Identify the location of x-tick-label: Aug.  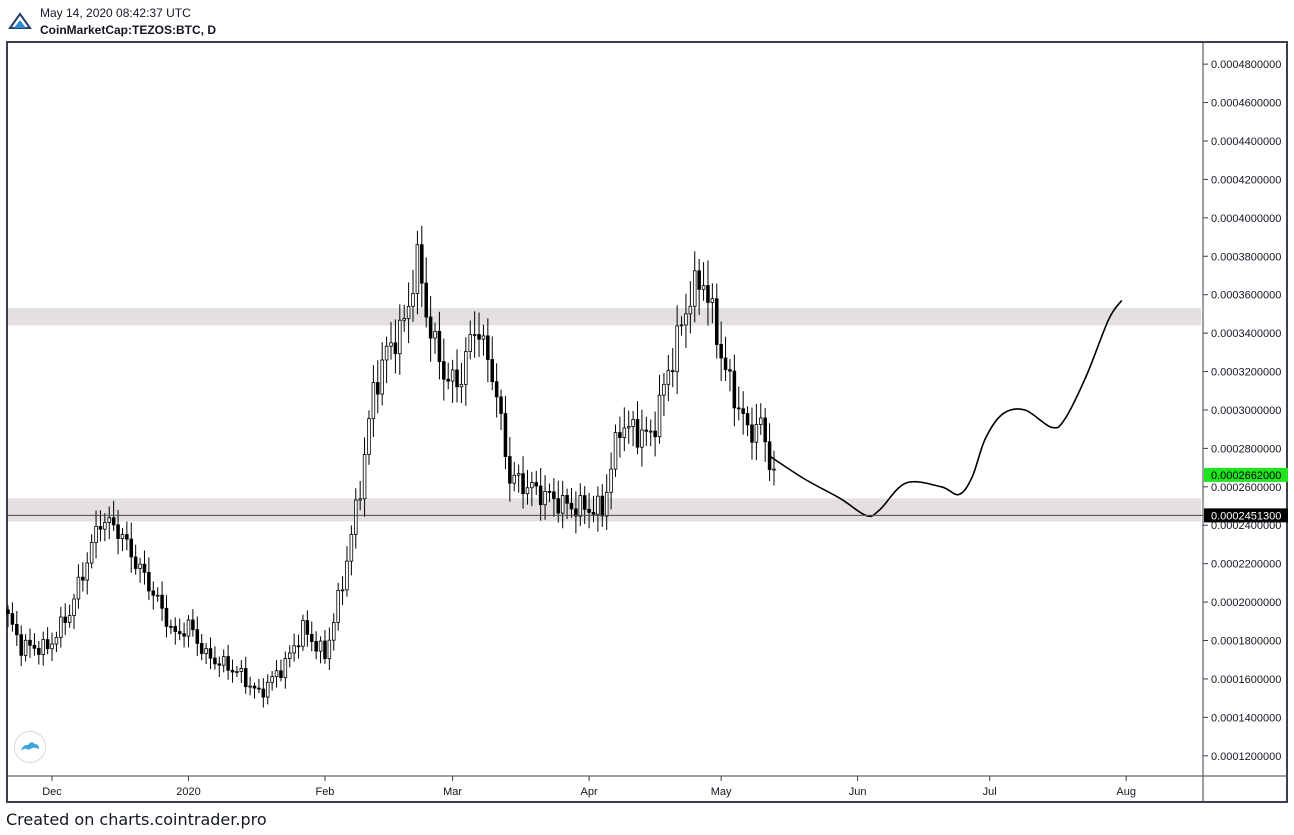
(1126, 792).